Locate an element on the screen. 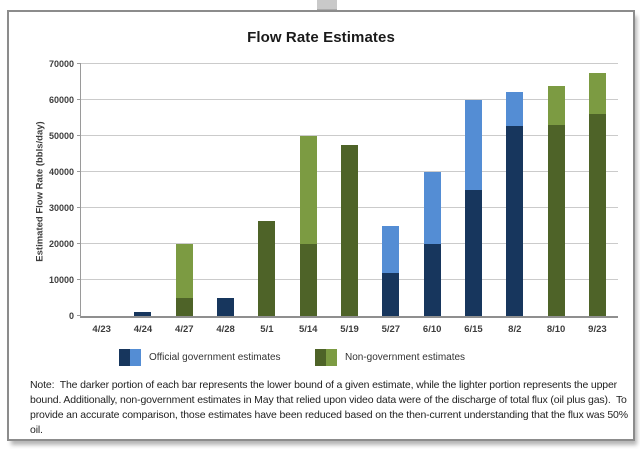 The image size is (640, 449). legend-swatch-dark-blue is located at coordinates (124, 357).